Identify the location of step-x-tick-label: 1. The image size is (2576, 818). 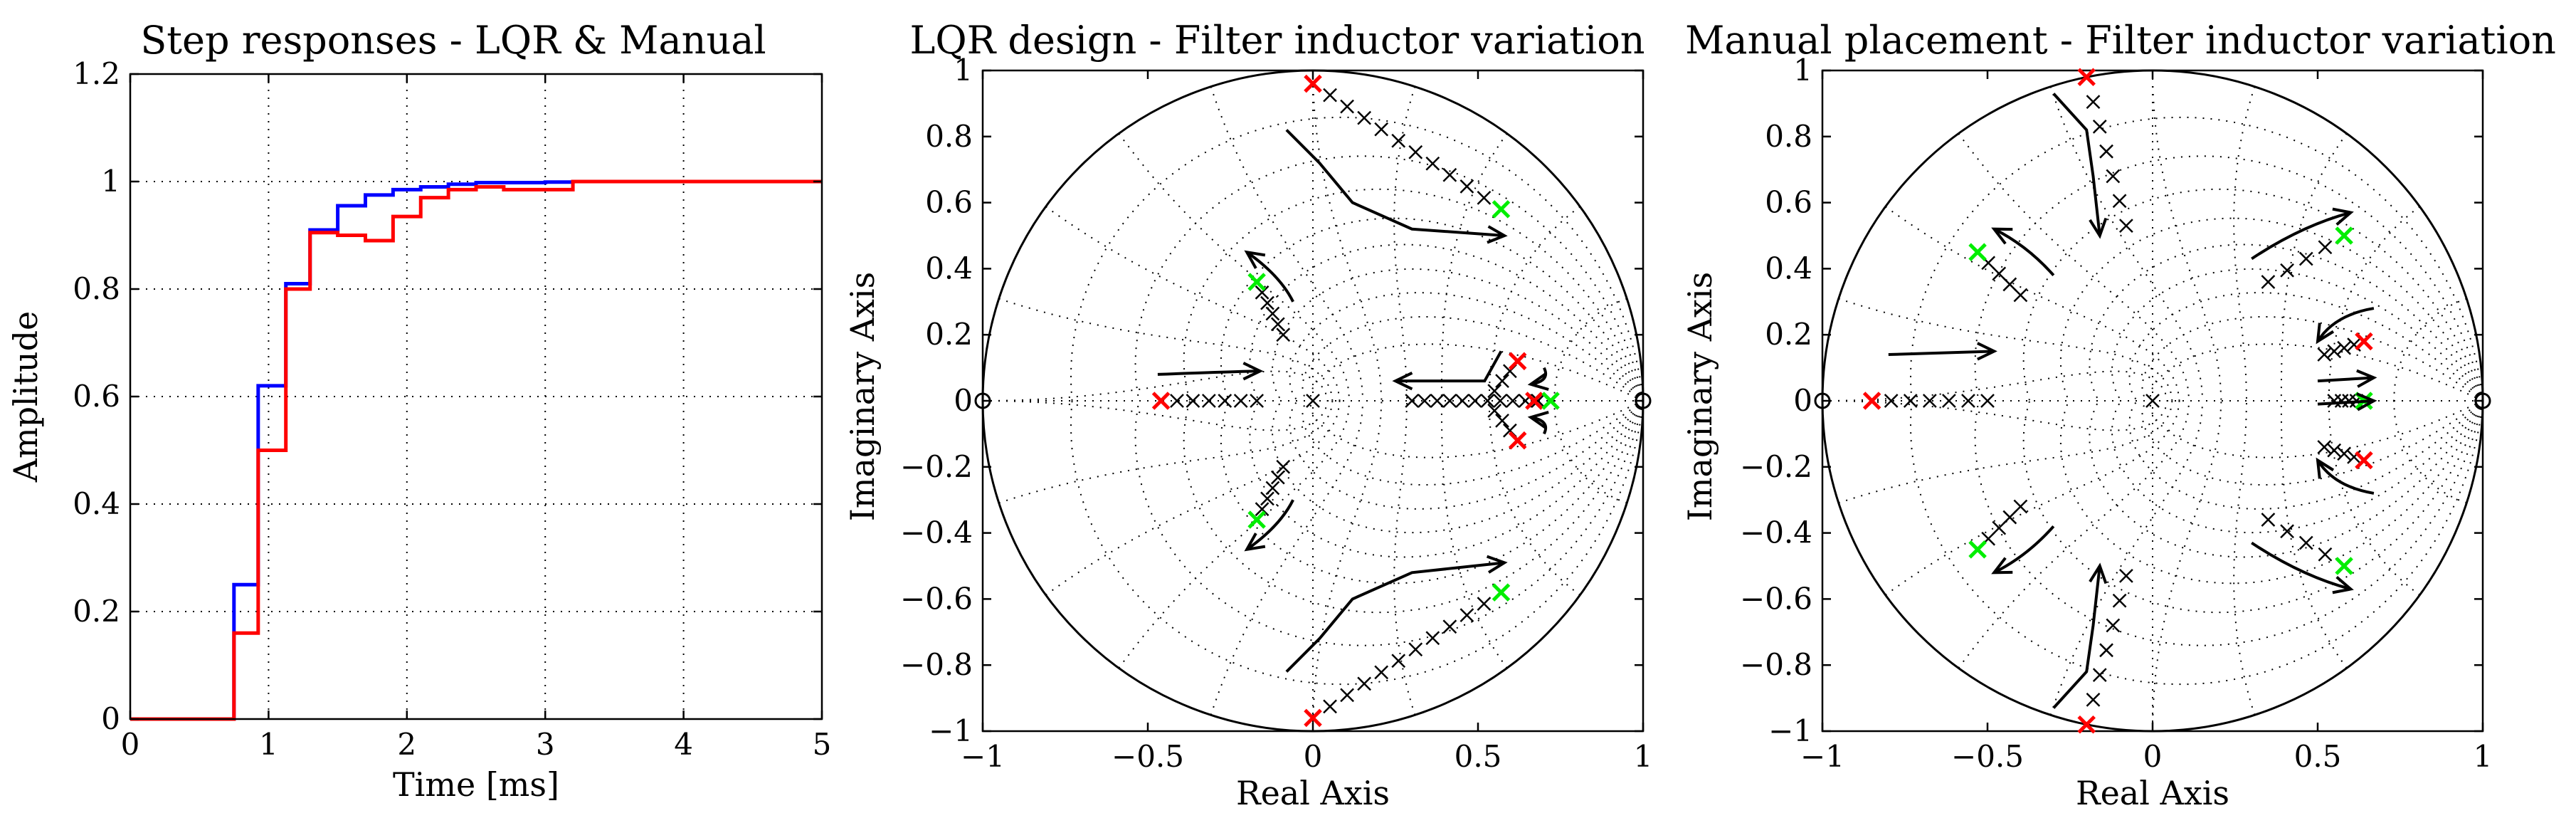
(268, 744).